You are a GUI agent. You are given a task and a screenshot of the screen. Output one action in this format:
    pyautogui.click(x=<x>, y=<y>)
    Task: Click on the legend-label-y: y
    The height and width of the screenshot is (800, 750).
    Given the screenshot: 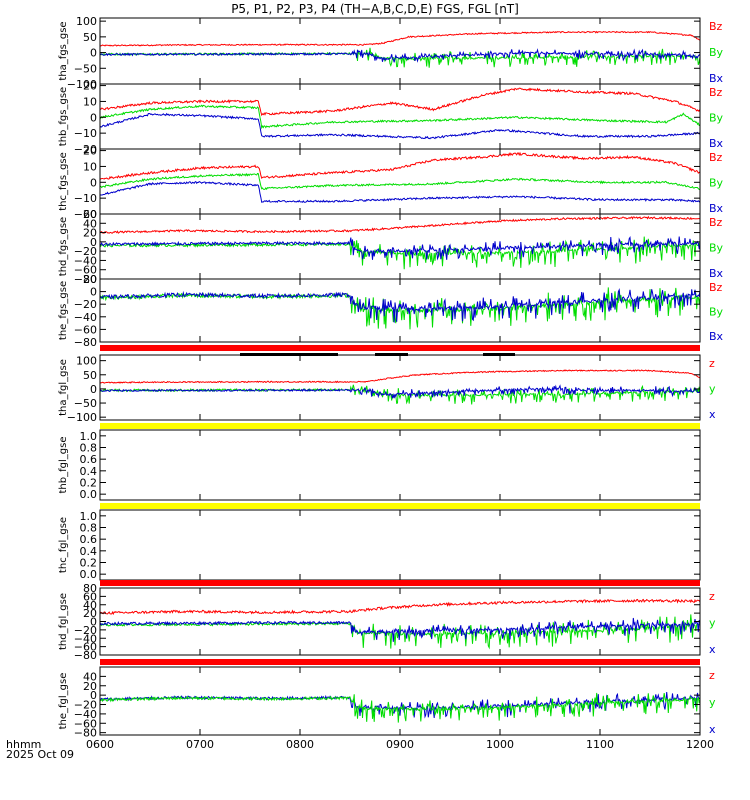 What is the action you would take?
    pyautogui.click(x=712, y=623)
    